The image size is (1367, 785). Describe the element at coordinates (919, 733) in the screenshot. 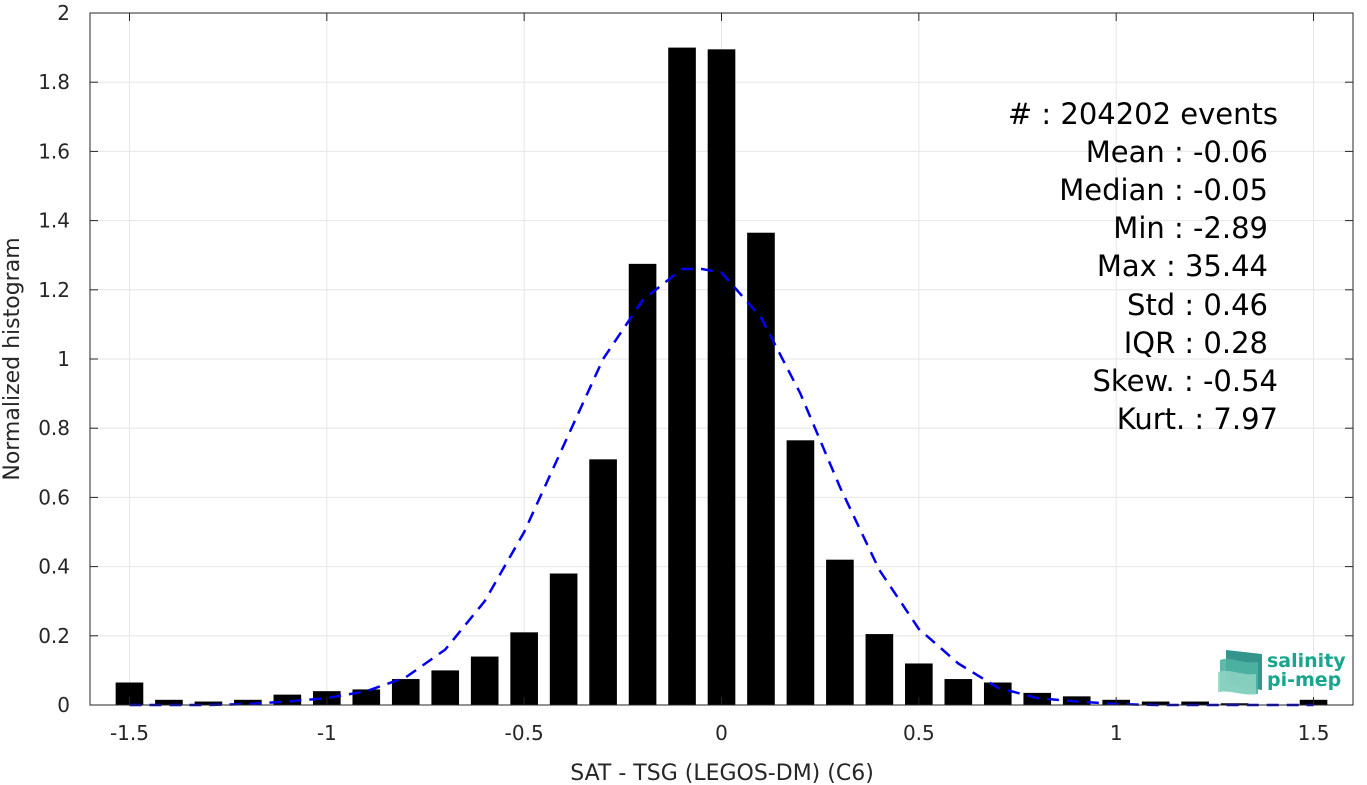

I see `x-tick-label: 0.5` at that location.